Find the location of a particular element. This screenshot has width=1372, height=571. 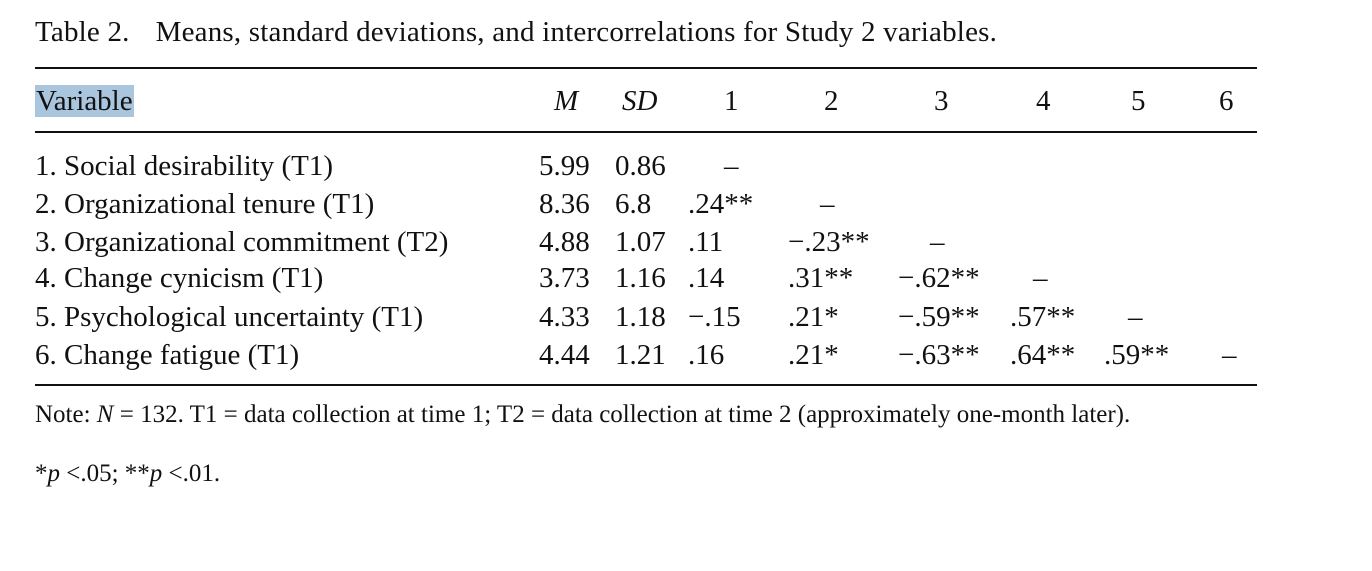

sd-cell: 1.07 is located at coordinates (640, 242).